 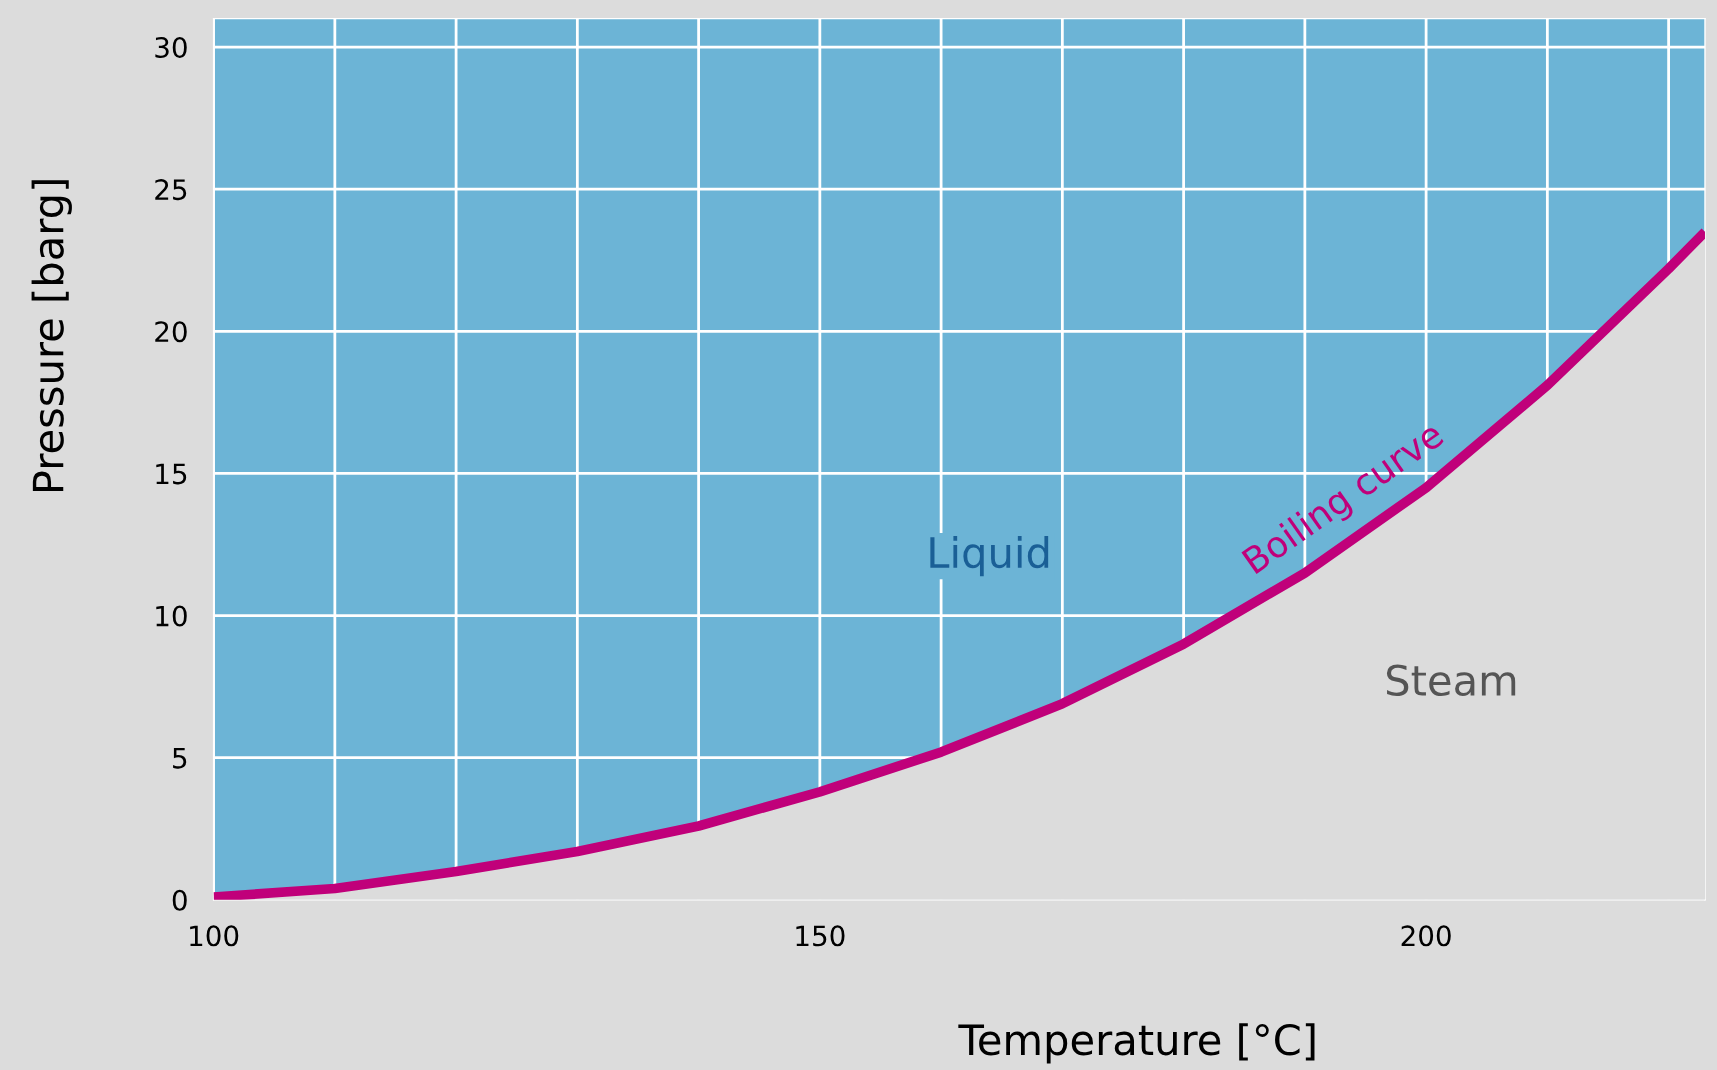 I want to click on x-tick-label: 100, so click(x=214, y=936).